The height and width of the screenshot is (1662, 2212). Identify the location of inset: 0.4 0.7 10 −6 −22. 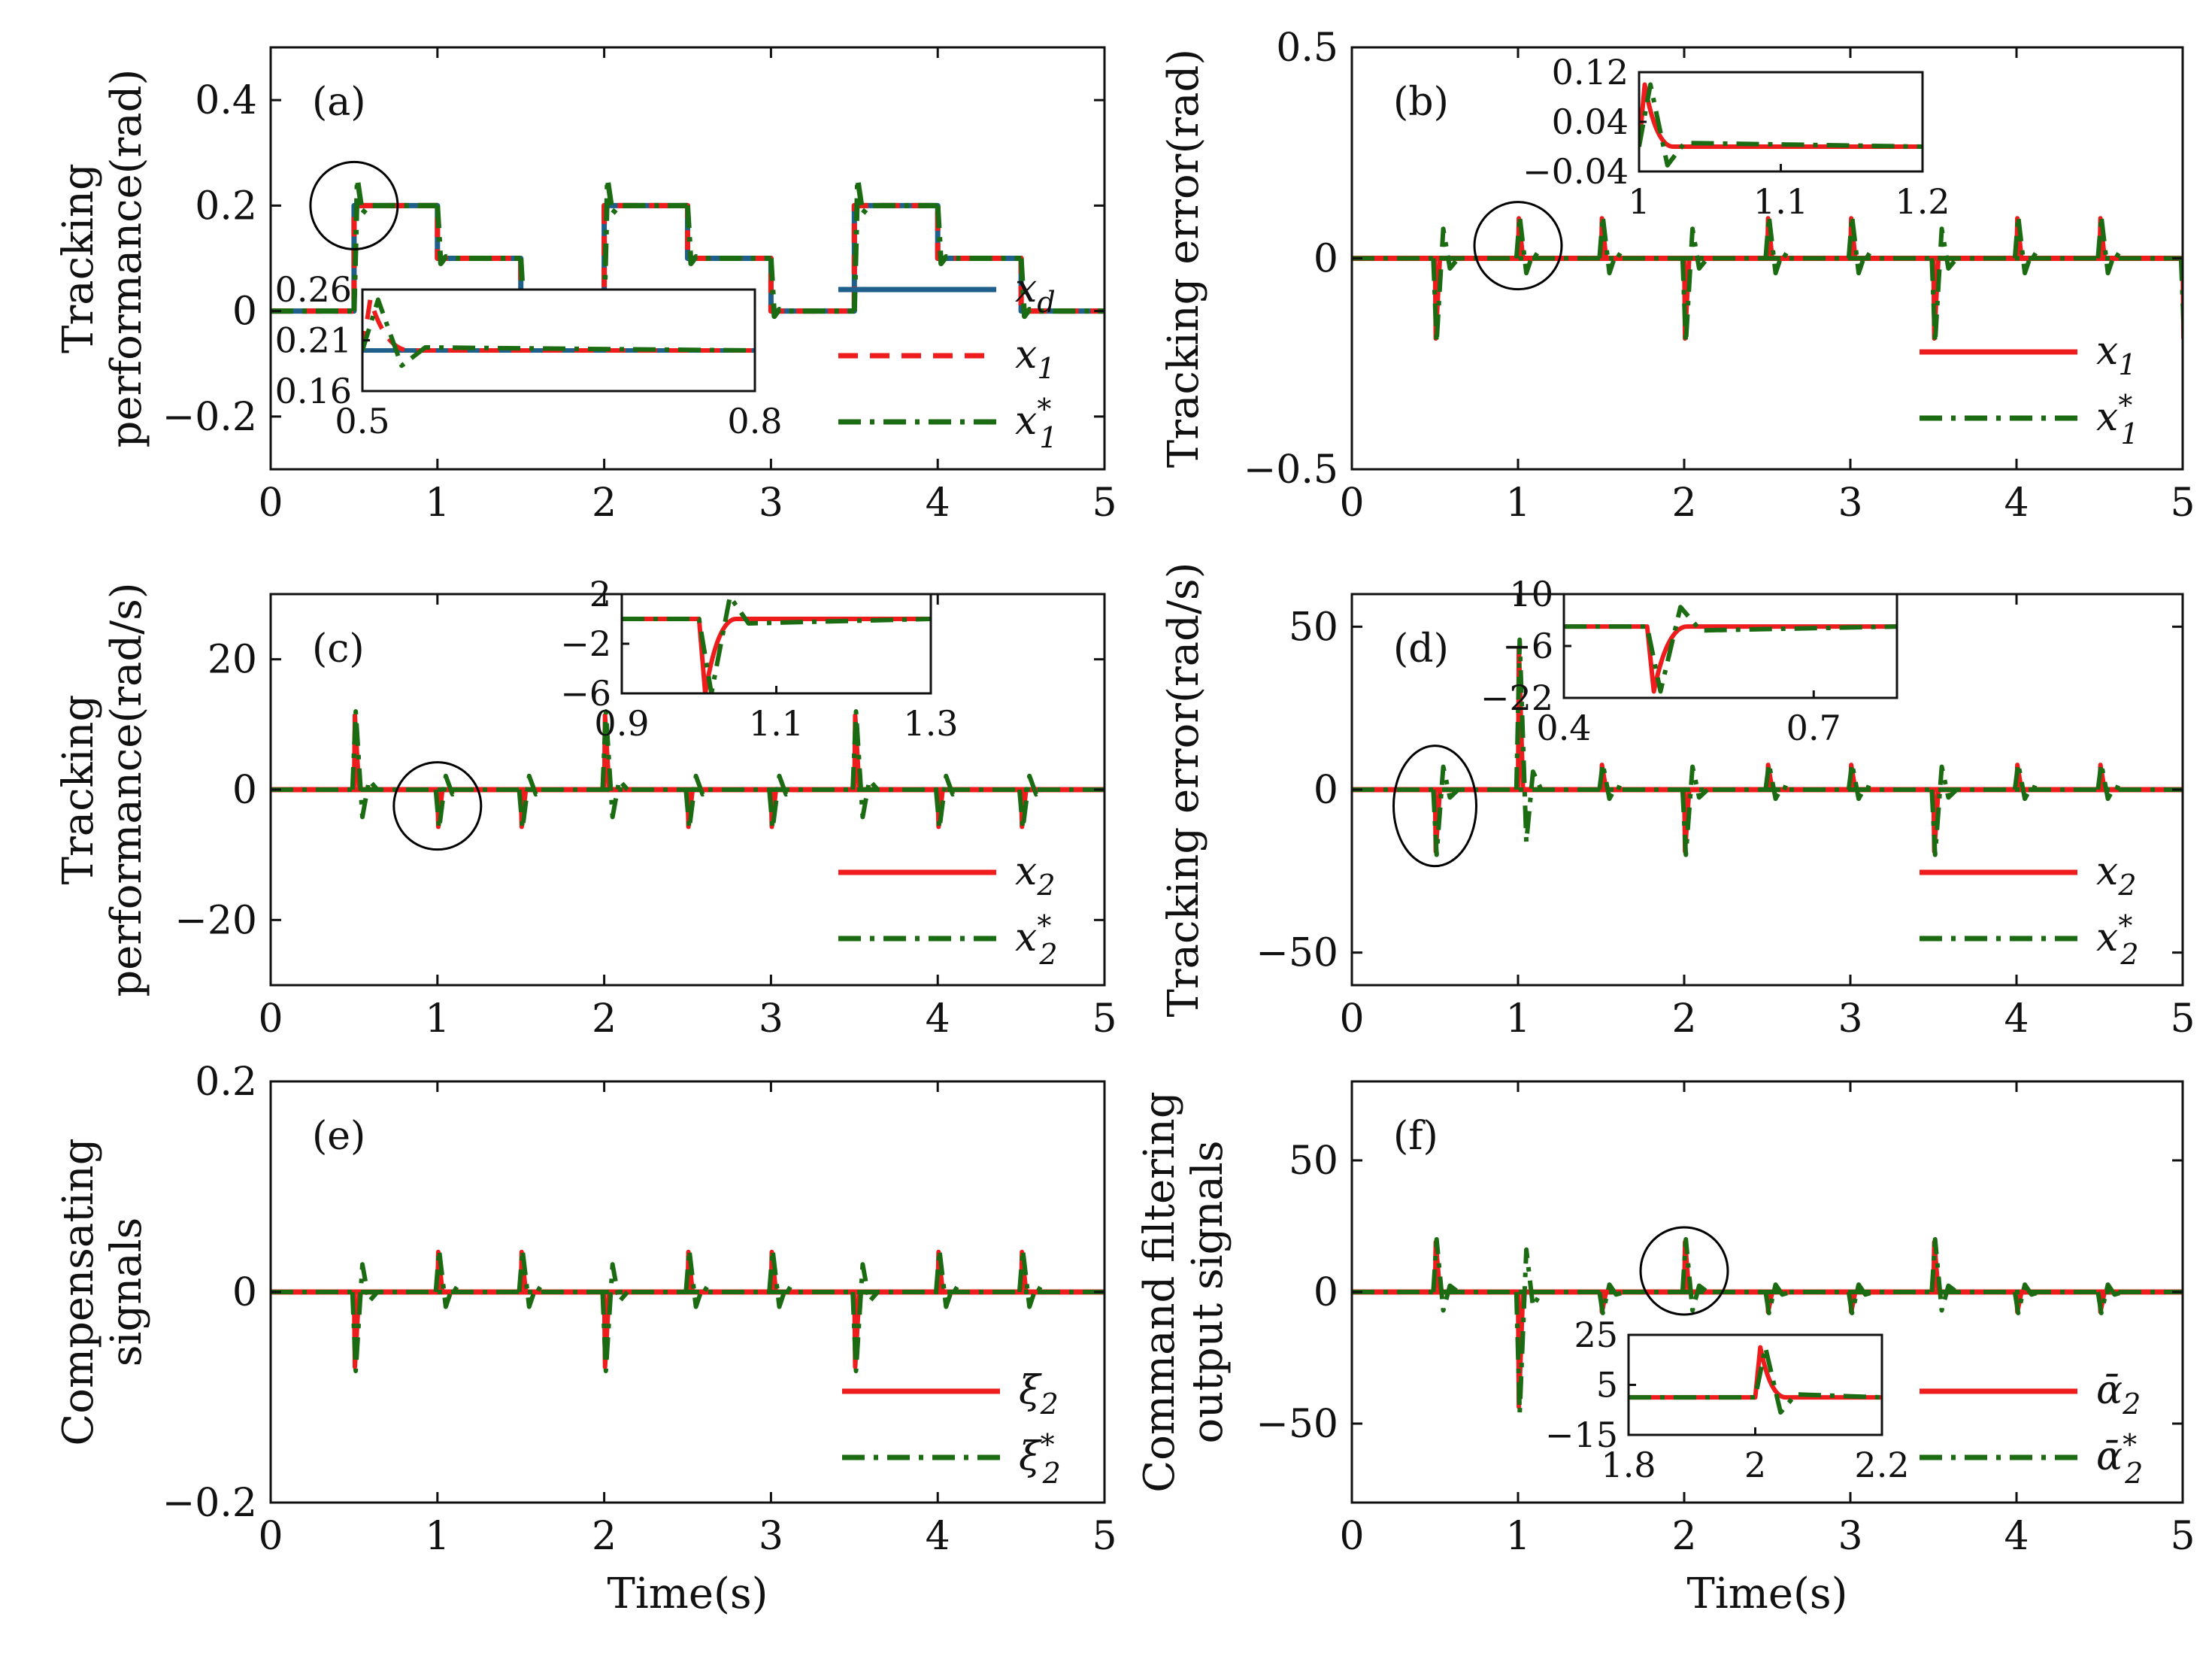
(1689, 661).